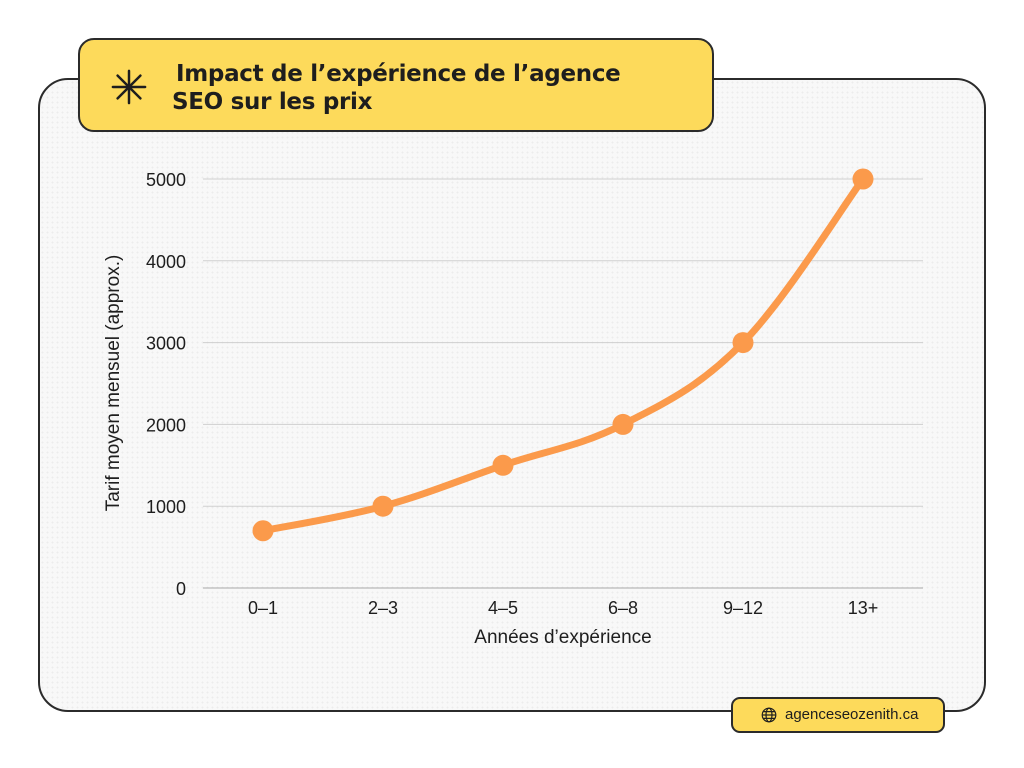 Image resolution: width=1024 pixels, height=768 pixels. What do you see at coordinates (166, 384) in the screenshot?
I see `y-axis-ticks: 0 1000 2000 3000 4000 5000` at bounding box center [166, 384].